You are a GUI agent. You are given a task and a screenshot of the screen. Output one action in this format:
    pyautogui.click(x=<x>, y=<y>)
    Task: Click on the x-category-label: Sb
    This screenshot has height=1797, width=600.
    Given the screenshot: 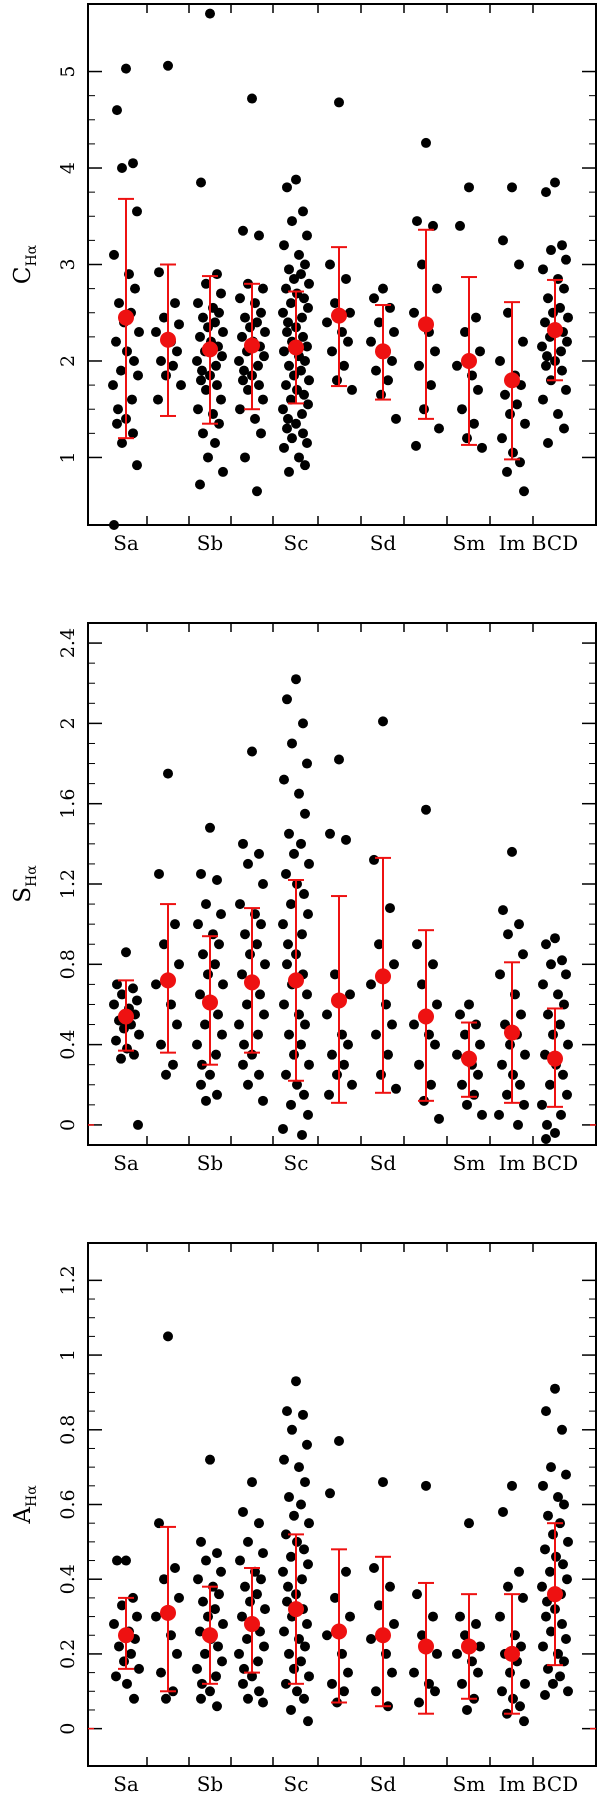 What is the action you would take?
    pyautogui.click(x=210, y=1784)
    